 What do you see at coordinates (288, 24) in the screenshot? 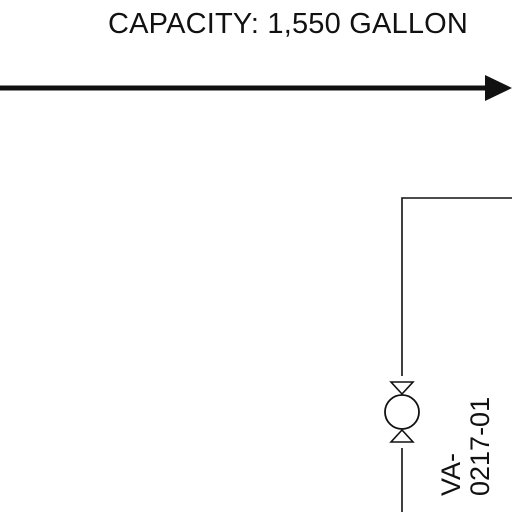
I see `capacity-label: CAPACITY: 1,550 GALLON` at bounding box center [288, 24].